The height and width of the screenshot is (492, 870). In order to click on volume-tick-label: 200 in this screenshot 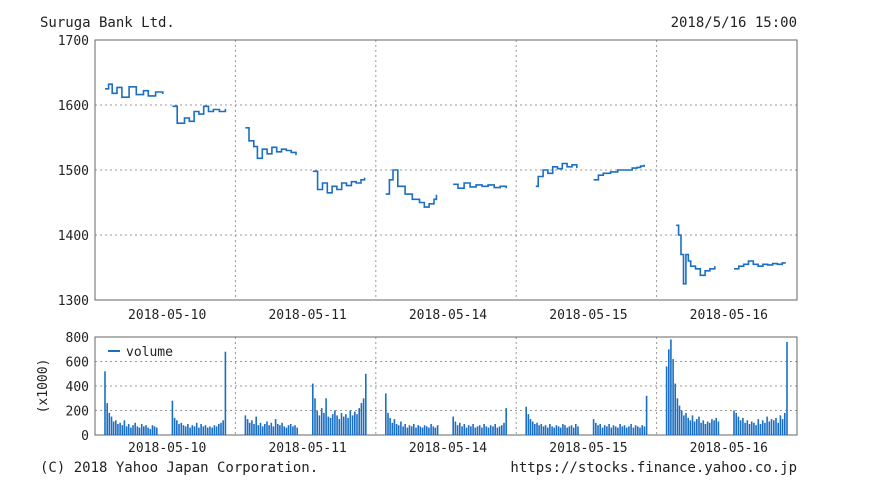, I will do `click(77, 412)`.